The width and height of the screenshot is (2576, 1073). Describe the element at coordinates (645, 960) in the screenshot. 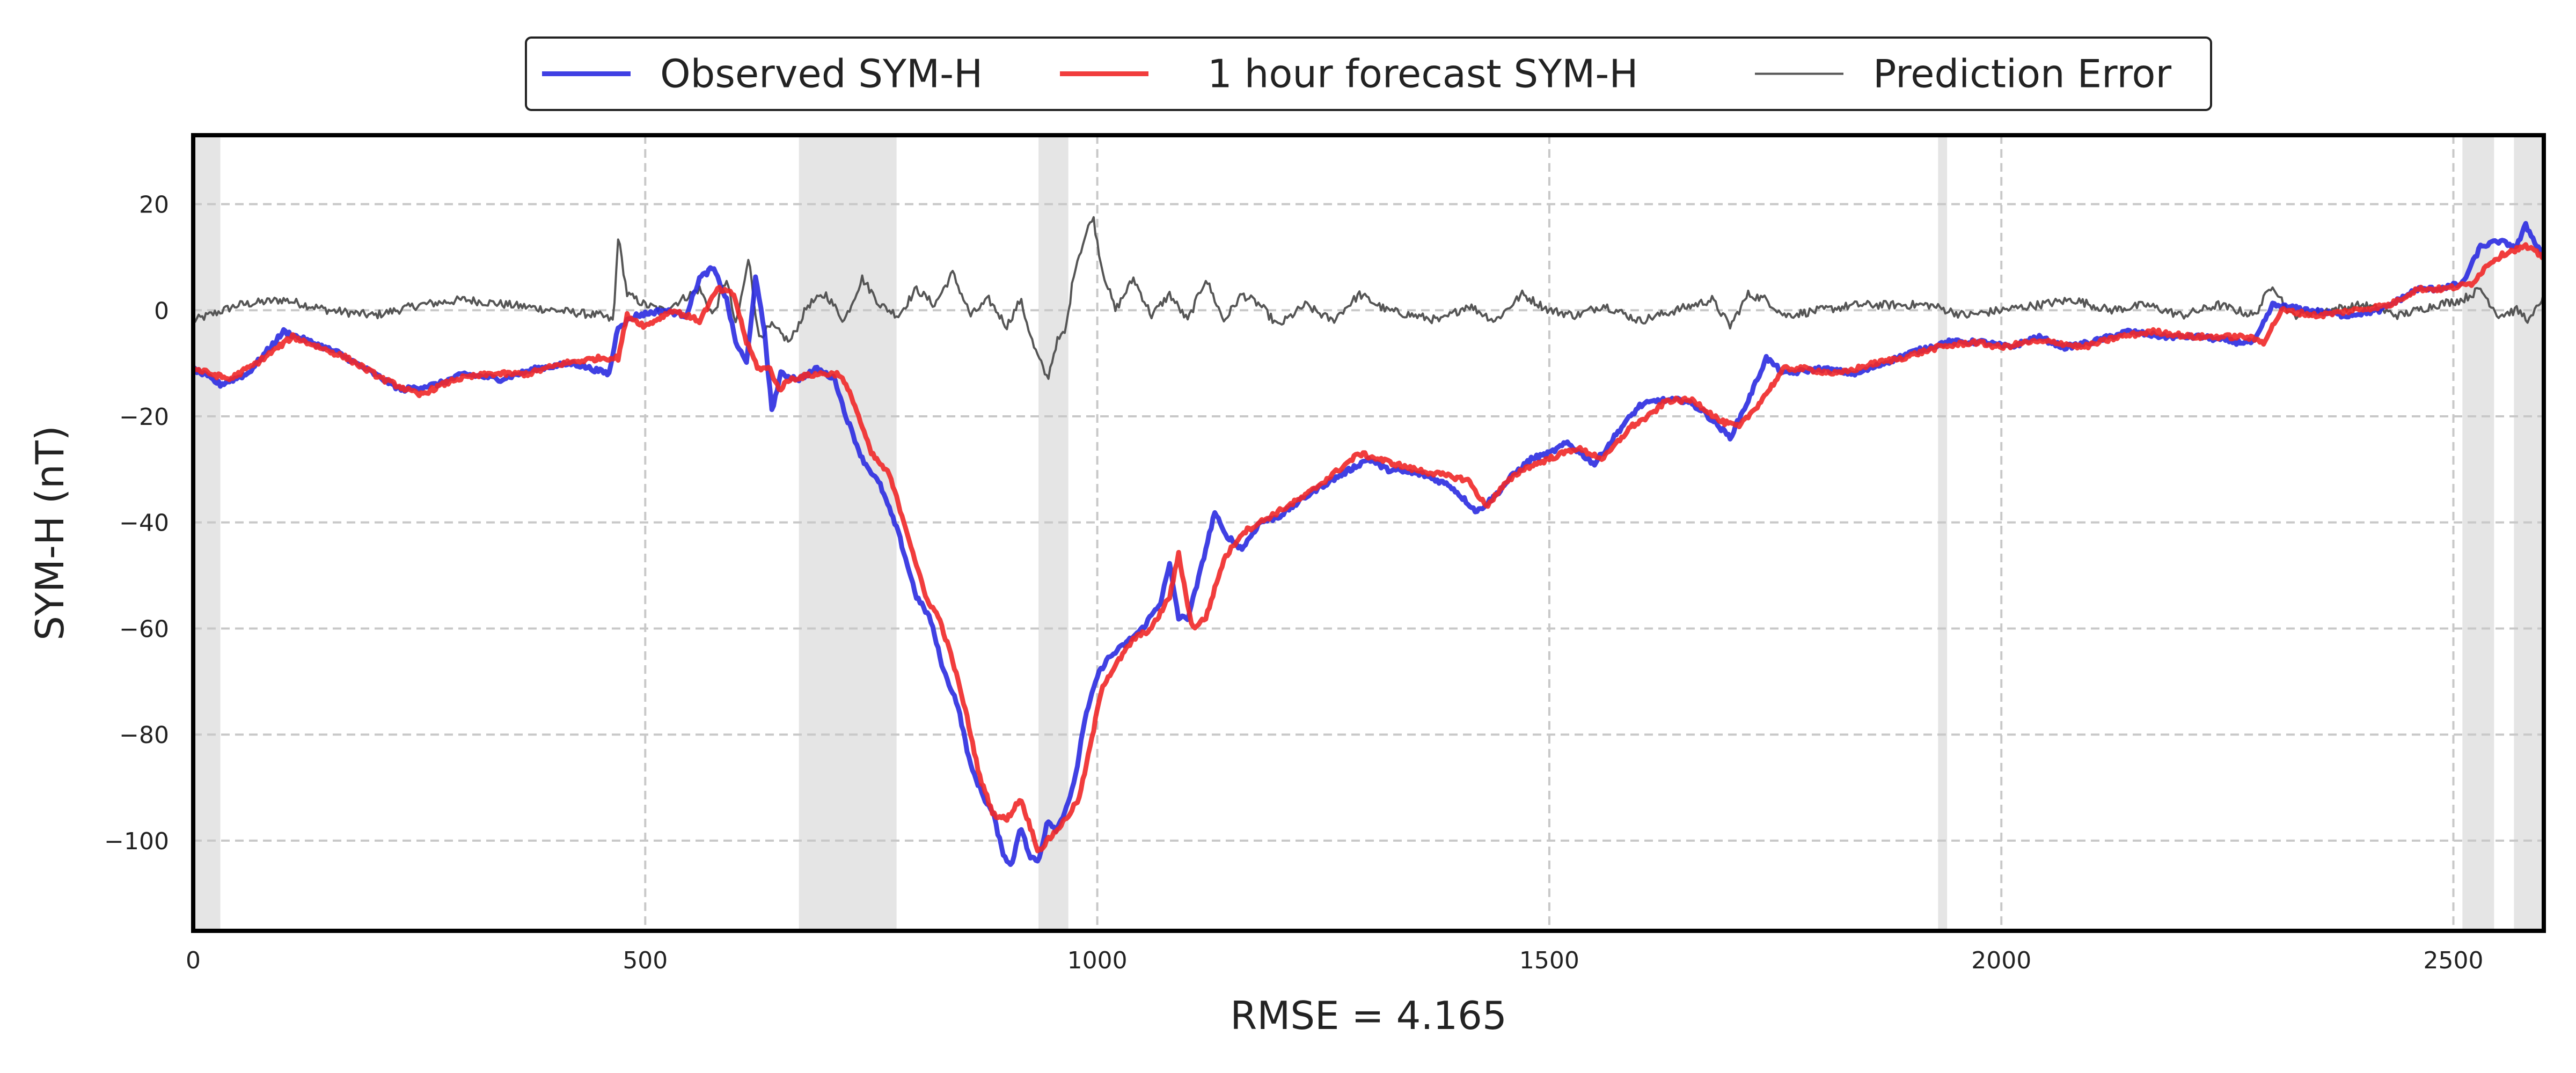

I see `x-tick-label: 500` at that location.